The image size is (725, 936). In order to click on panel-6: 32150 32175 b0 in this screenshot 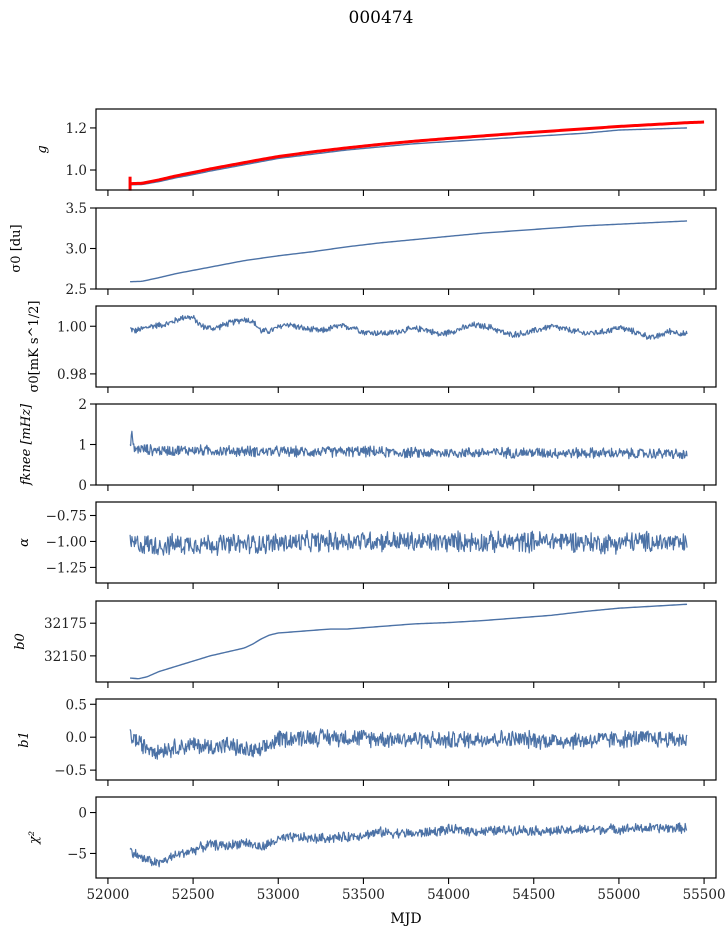, I will do `click(365, 644)`.